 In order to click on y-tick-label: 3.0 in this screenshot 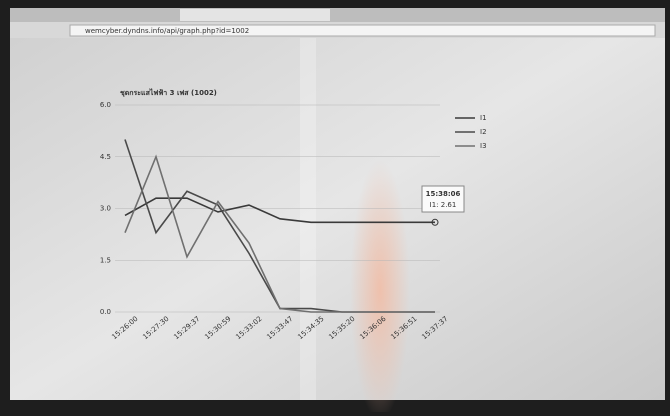, I will do `click(105, 209)`.